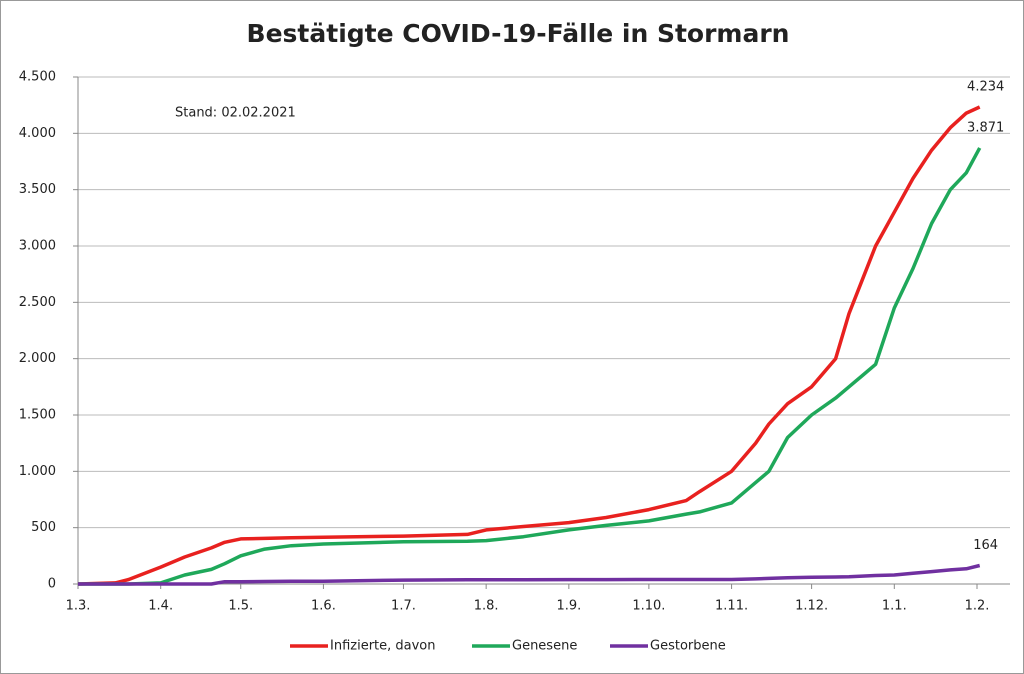 The image size is (1024, 674). What do you see at coordinates (648, 606) in the screenshot?
I see `x-tick-label: 1.10.` at bounding box center [648, 606].